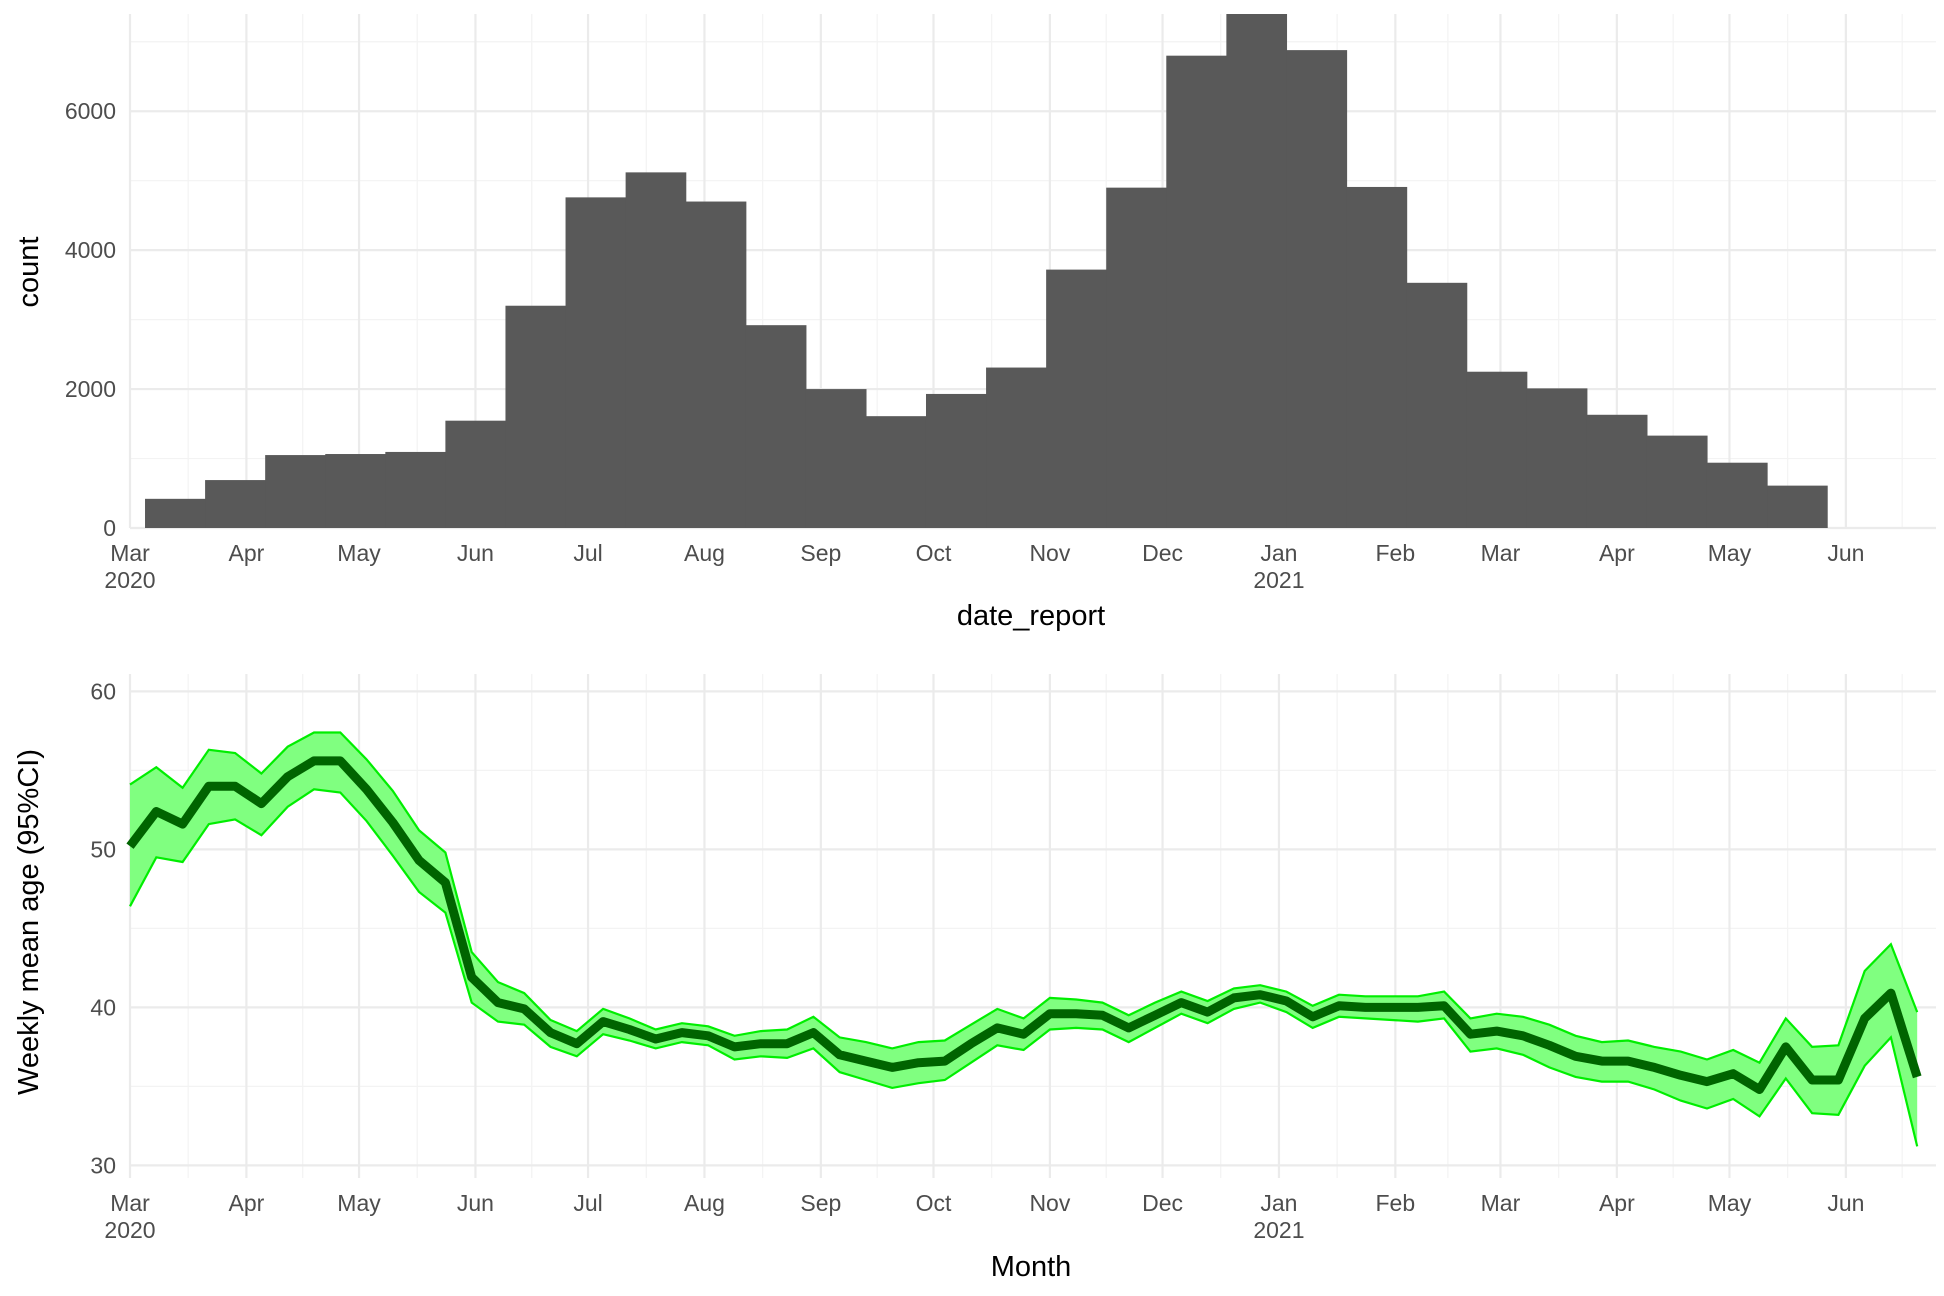 This screenshot has width=1944, height=1296. I want to click on mean-age-y-tick-labels: 30 40 50 60, so click(103, 928).